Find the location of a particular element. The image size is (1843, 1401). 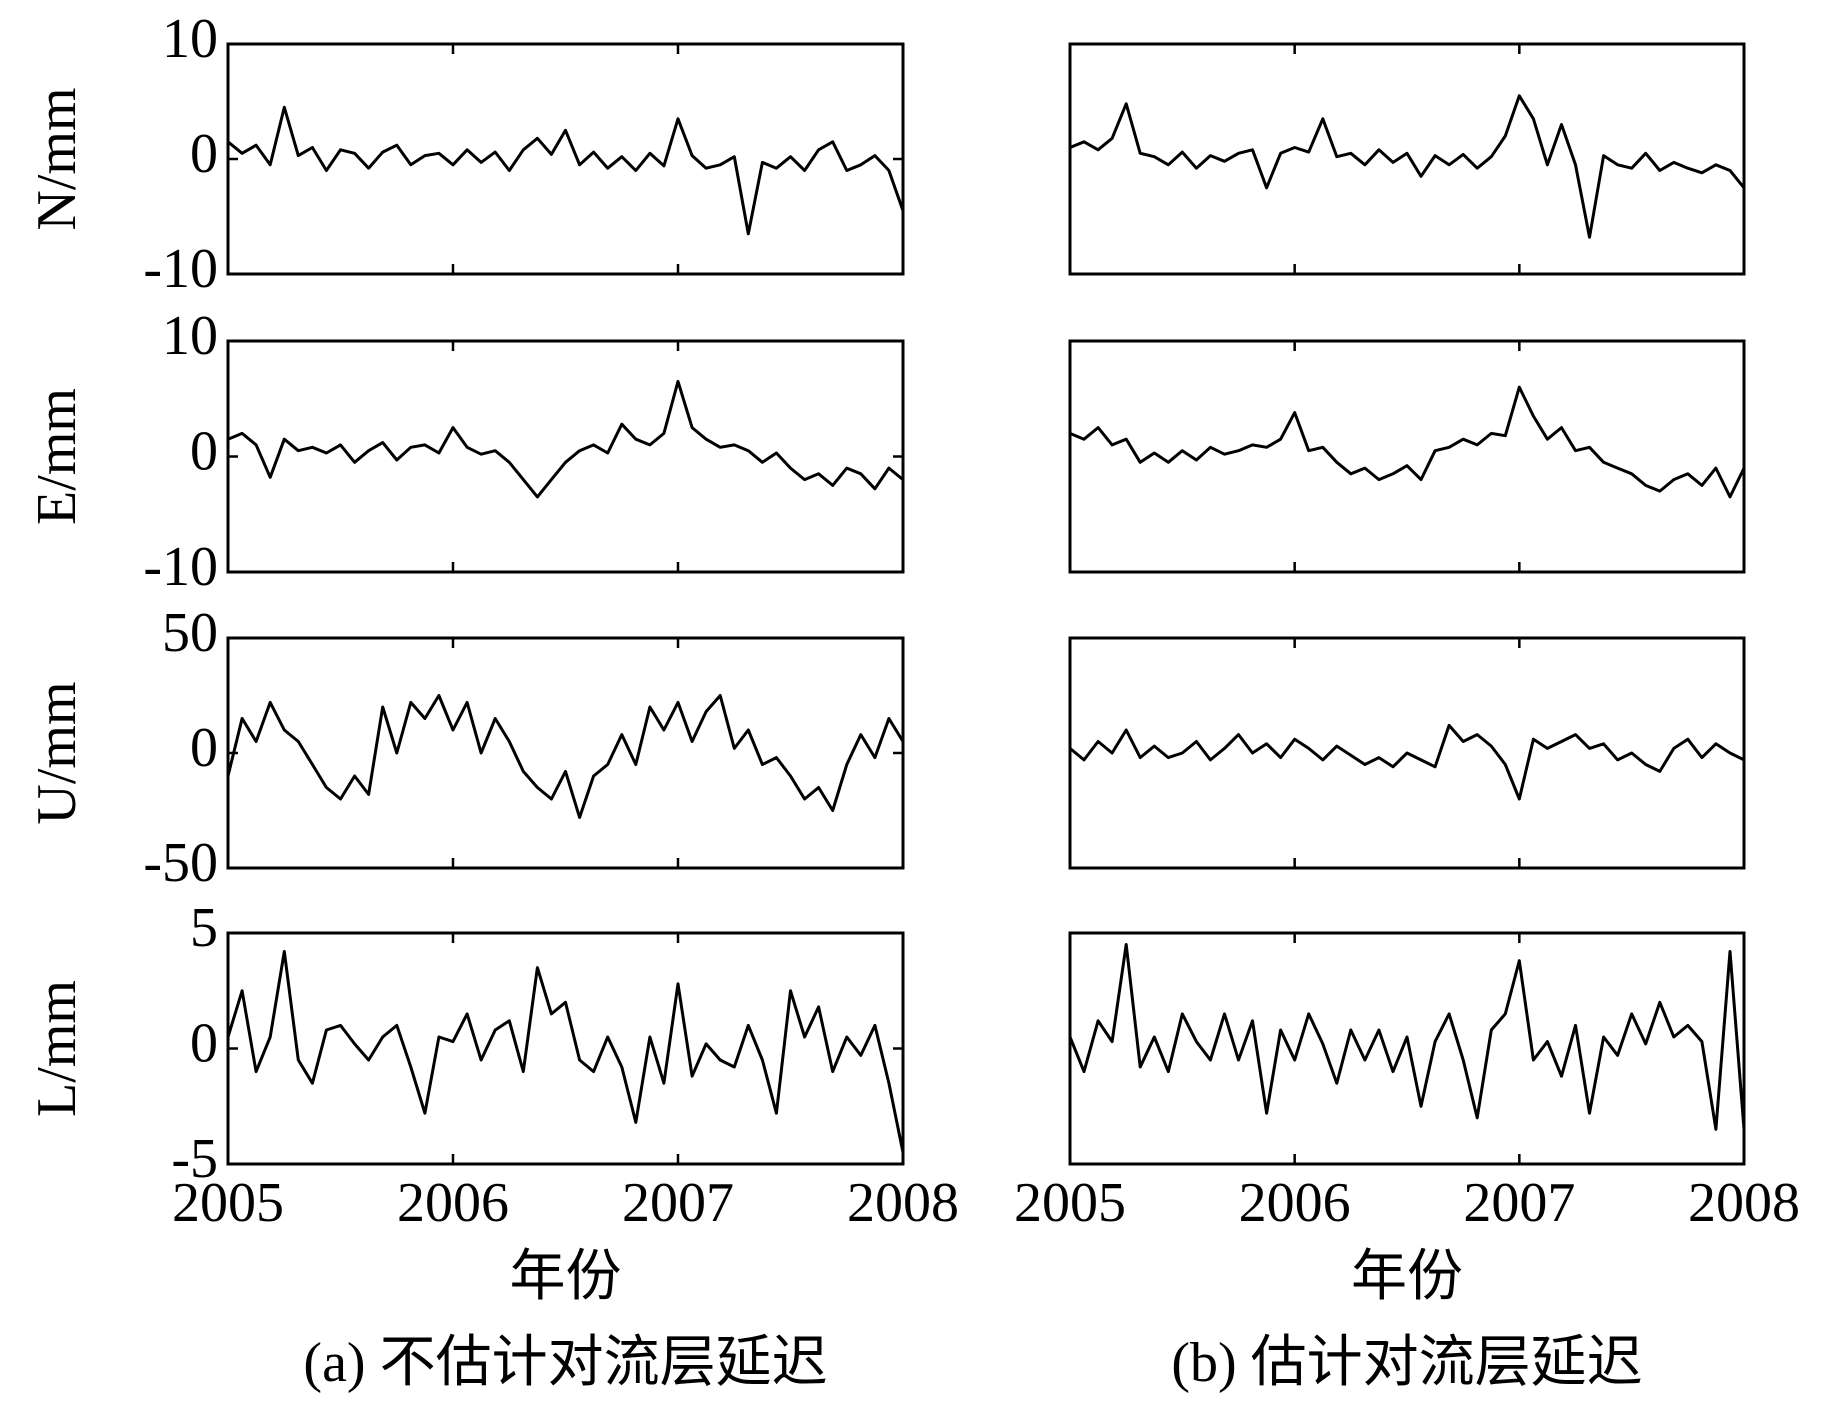

panel-caption: (b) 估计对流层延迟 is located at coordinates (1406, 1363).